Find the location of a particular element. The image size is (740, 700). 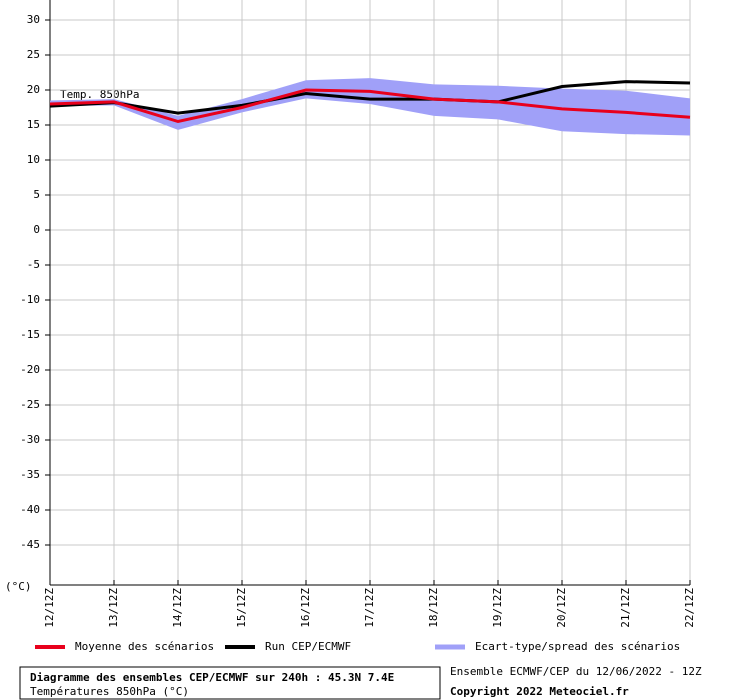

x-tick-label: 13/12Z is located at coordinates (113, 608).